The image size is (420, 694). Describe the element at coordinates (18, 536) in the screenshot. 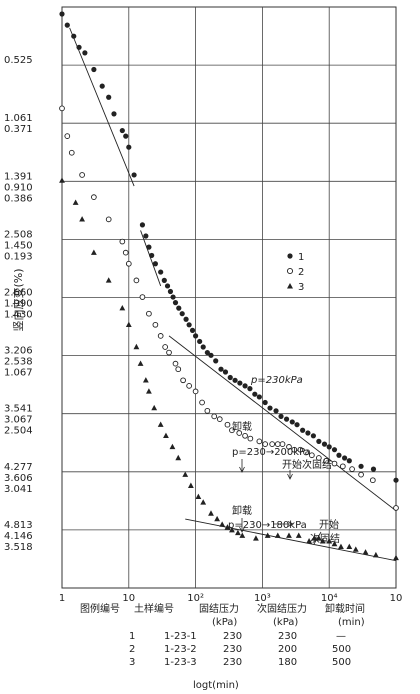

I see `y-tick-label: 4.146` at that location.